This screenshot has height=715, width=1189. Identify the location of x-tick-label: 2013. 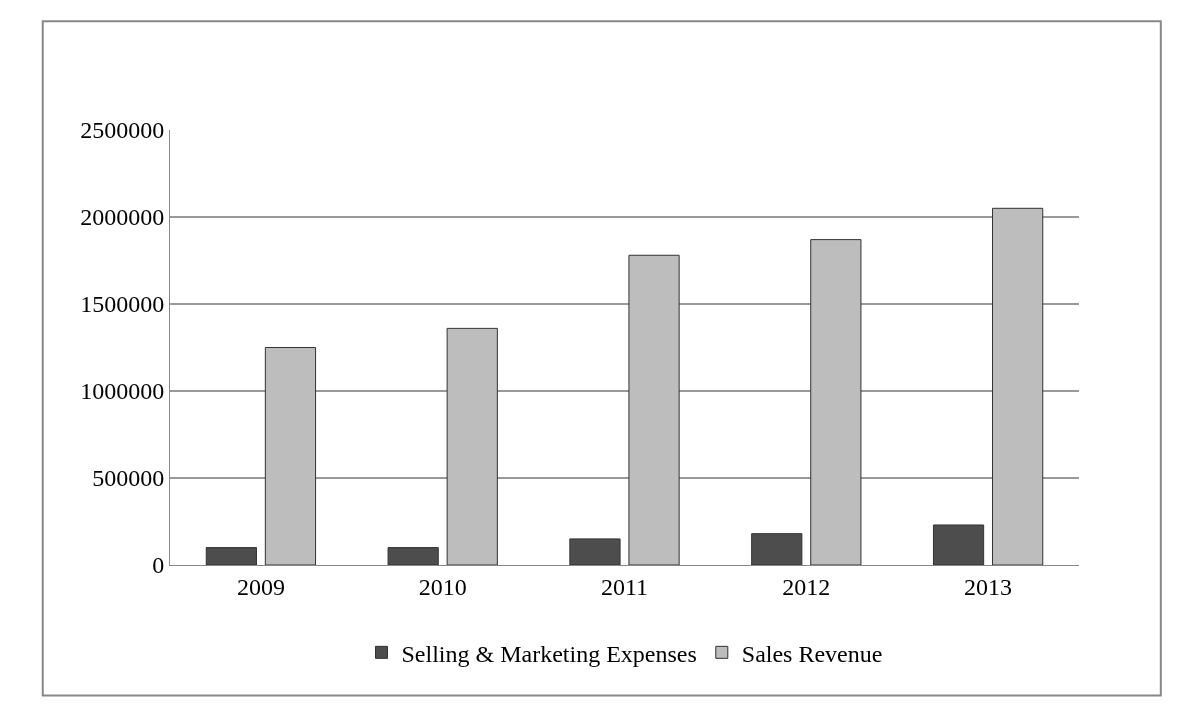
(988, 586).